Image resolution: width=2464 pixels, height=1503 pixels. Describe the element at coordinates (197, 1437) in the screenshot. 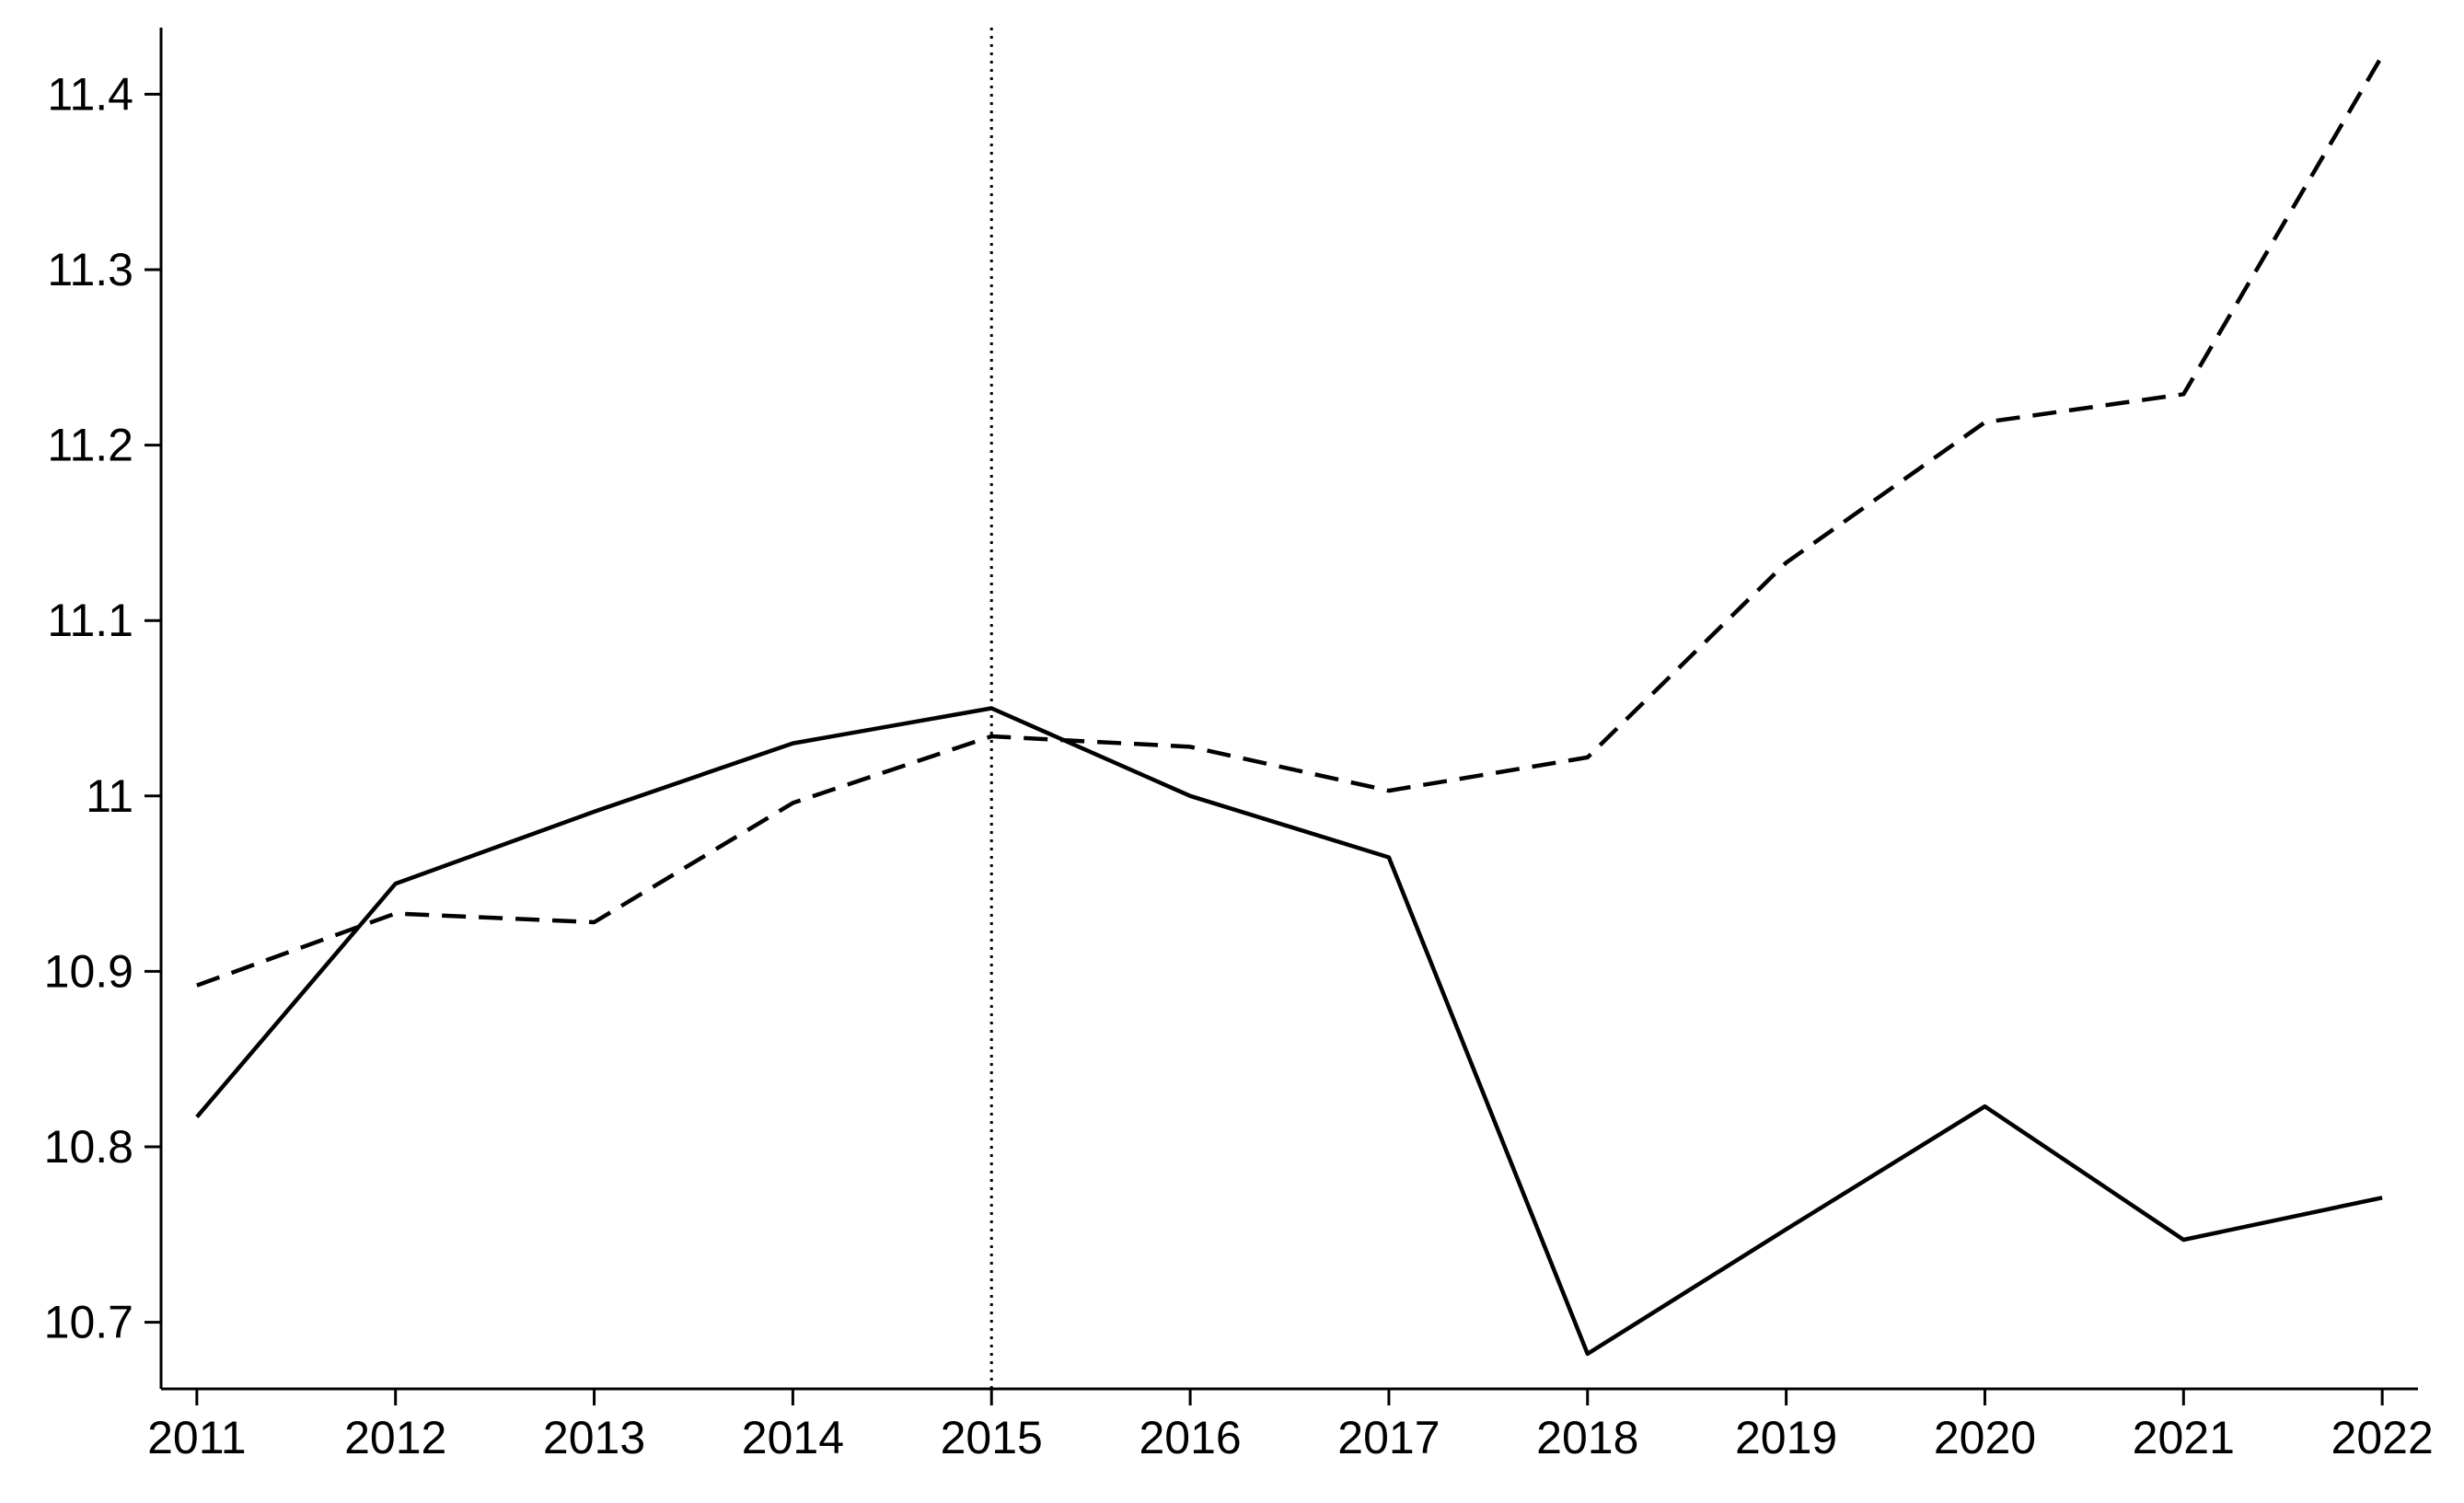

I see `x-tick-label: 2011` at that location.